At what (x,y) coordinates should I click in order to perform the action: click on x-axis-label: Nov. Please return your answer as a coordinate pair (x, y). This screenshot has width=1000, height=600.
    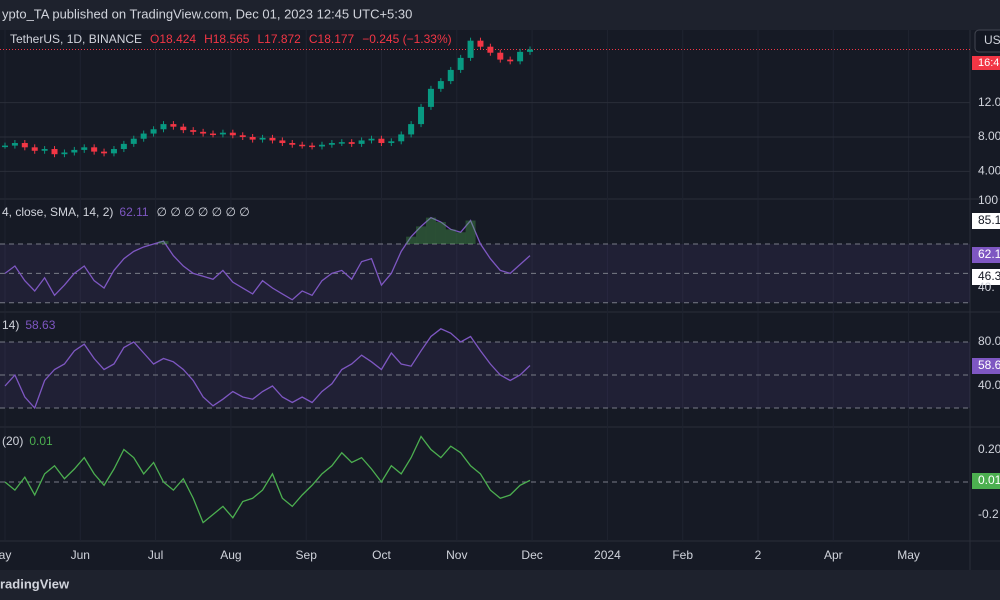
    Looking at the image, I should click on (456, 555).